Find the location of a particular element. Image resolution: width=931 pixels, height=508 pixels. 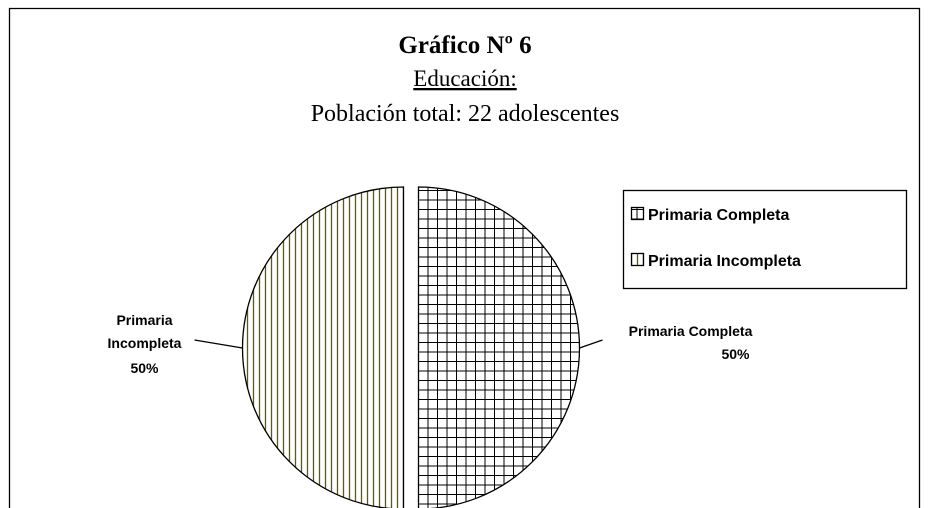

data-label: Primaria Incompleta is located at coordinates (144, 331).